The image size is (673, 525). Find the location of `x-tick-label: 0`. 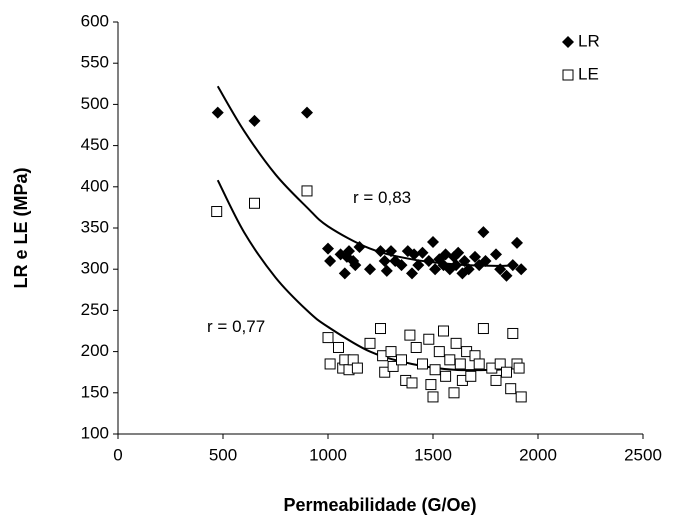

x-tick-label: 0 is located at coordinates (117, 454).